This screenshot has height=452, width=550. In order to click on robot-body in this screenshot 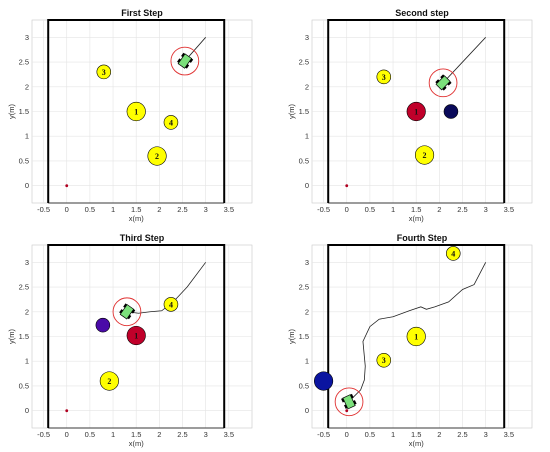, I will do `click(185, 60)`.